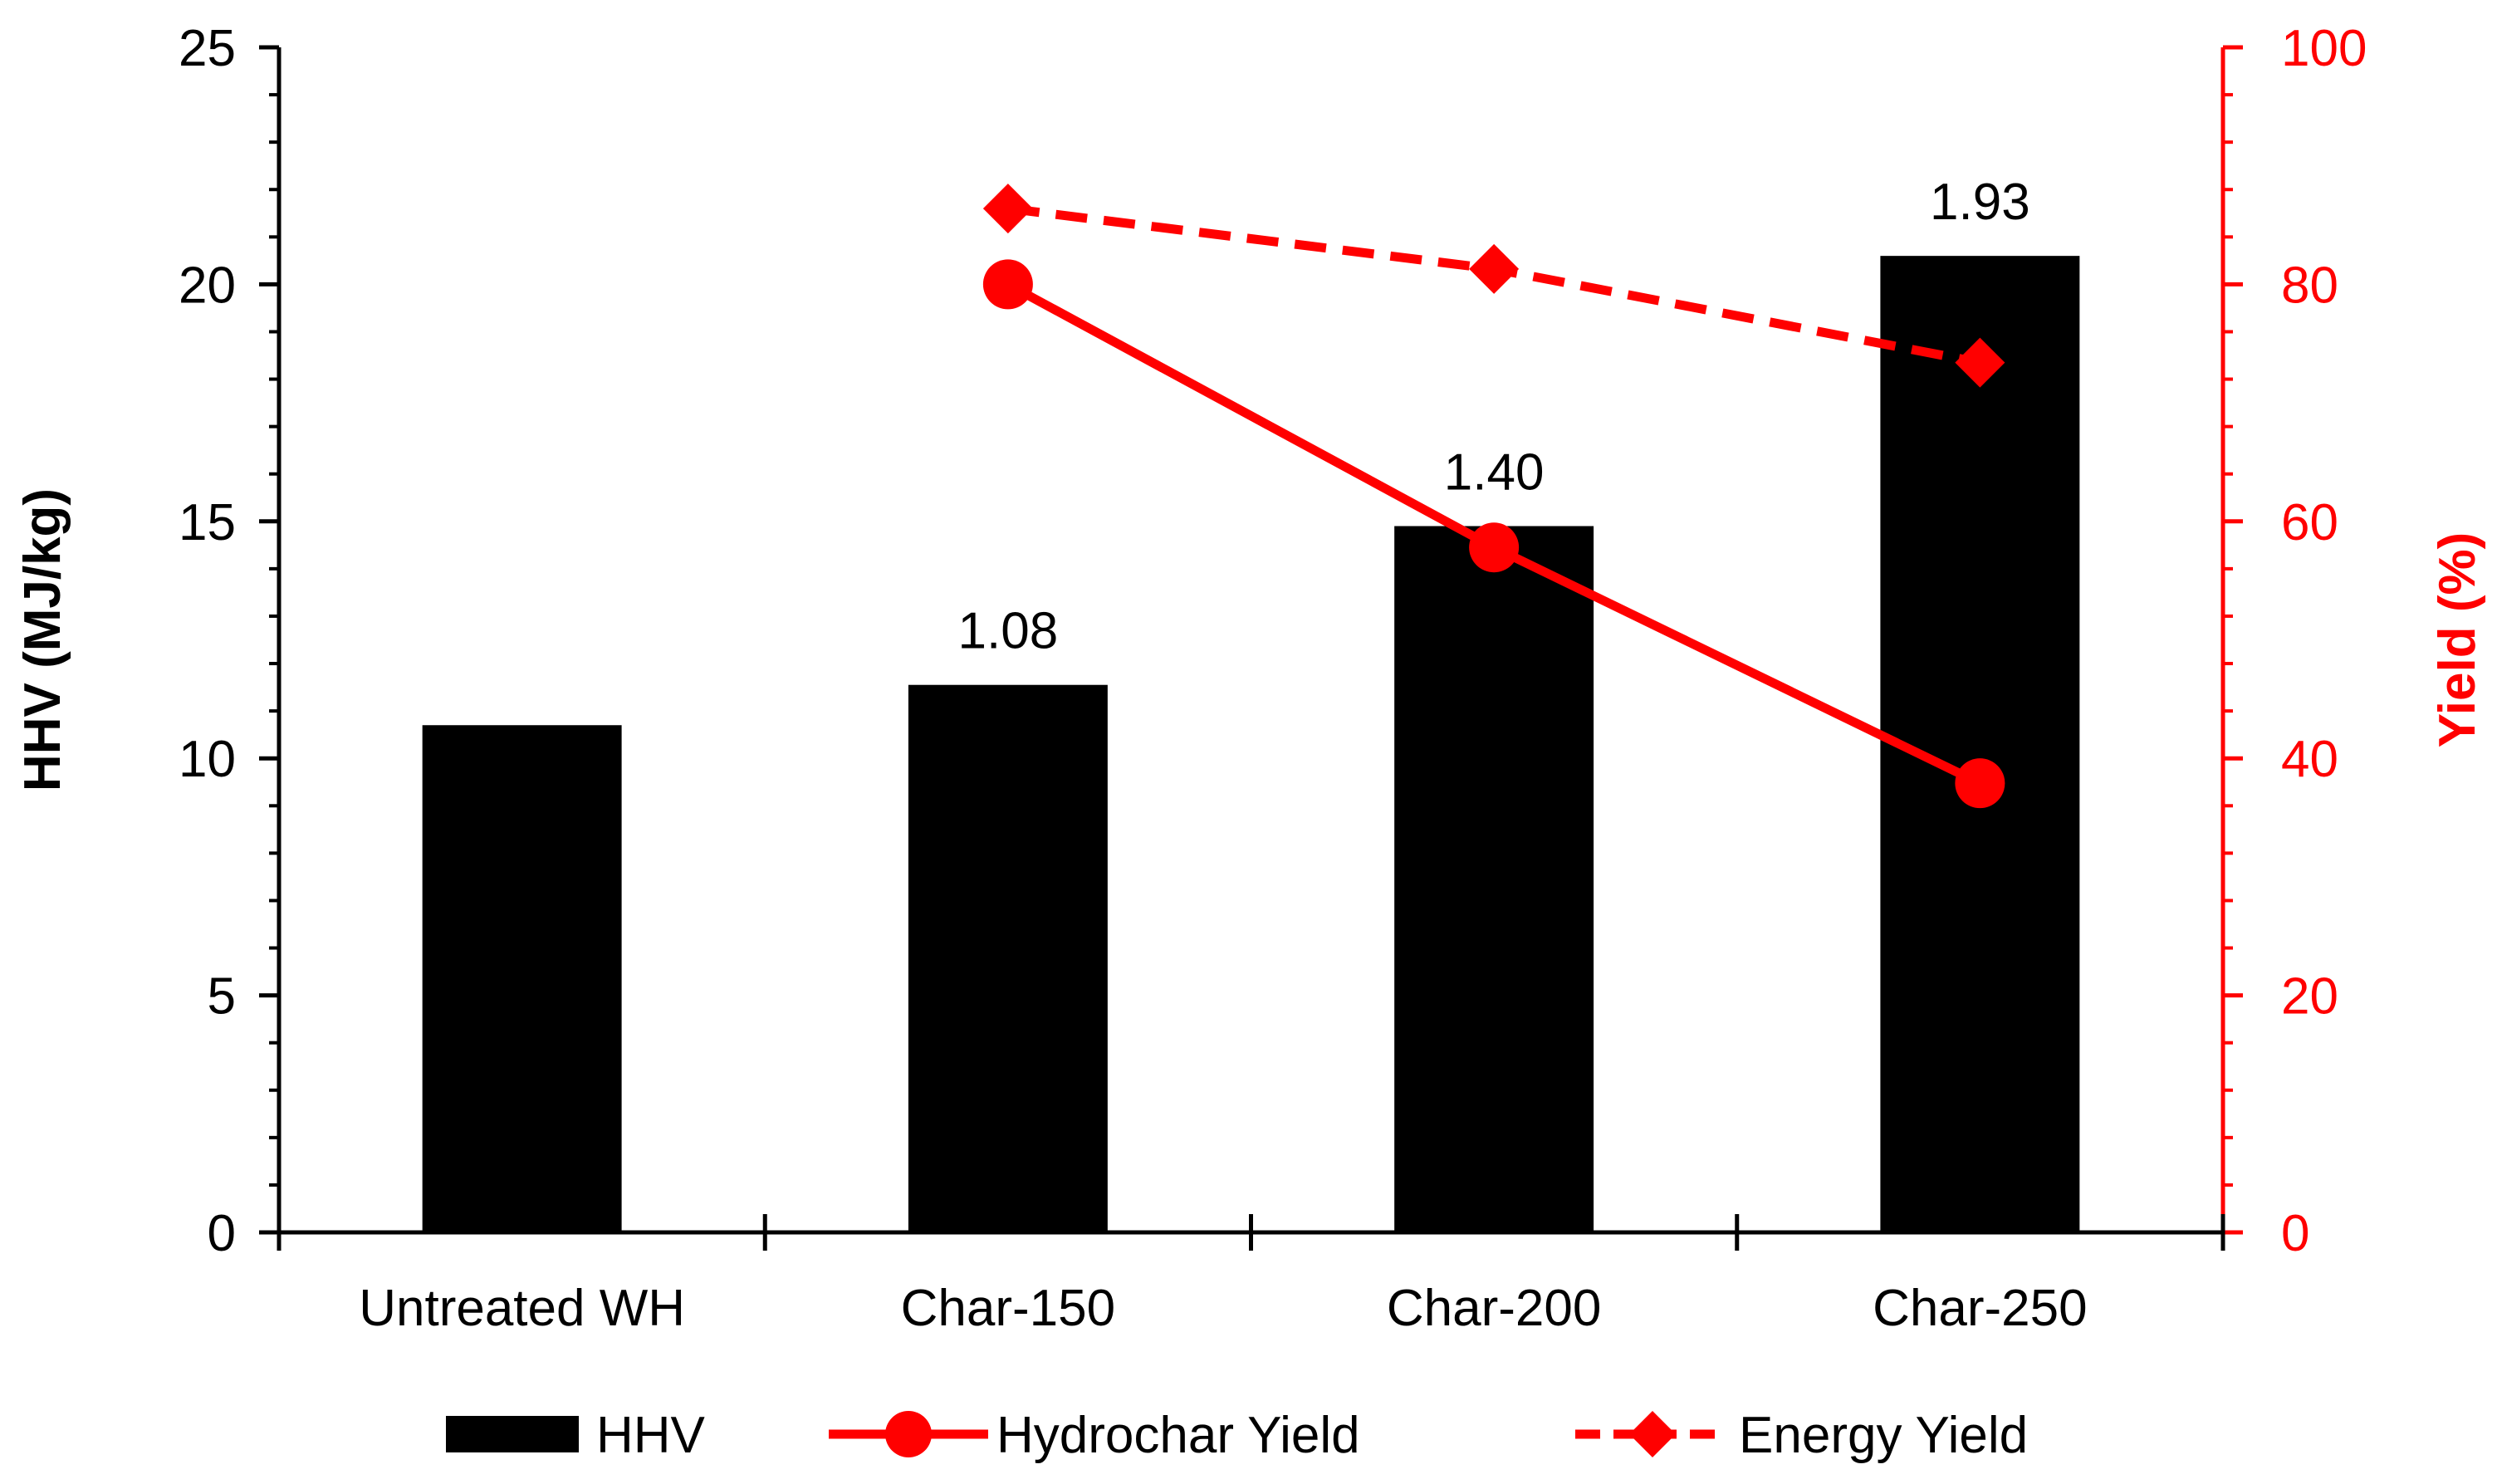  I want to click on x-tick-label-4: Char-250, so click(1980, 1308).